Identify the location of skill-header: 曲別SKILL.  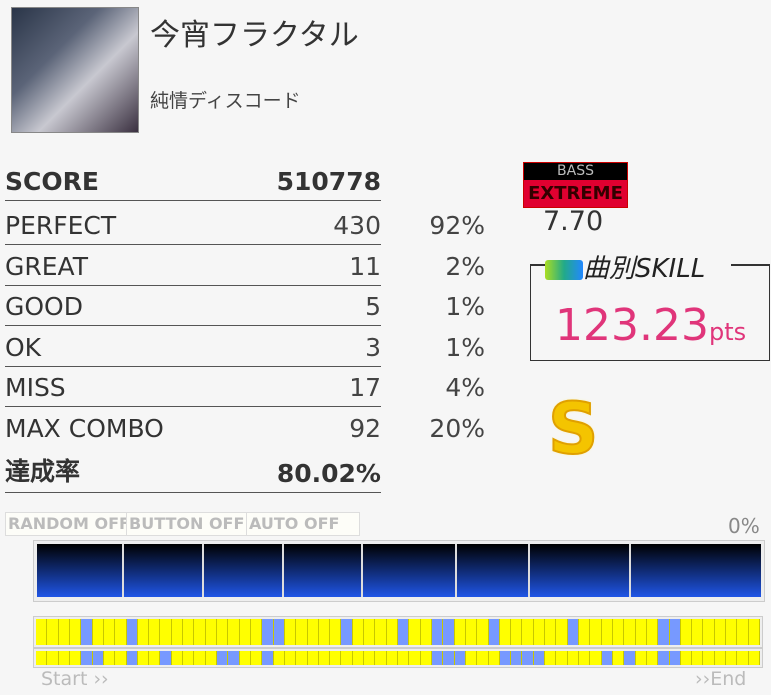
(625, 266).